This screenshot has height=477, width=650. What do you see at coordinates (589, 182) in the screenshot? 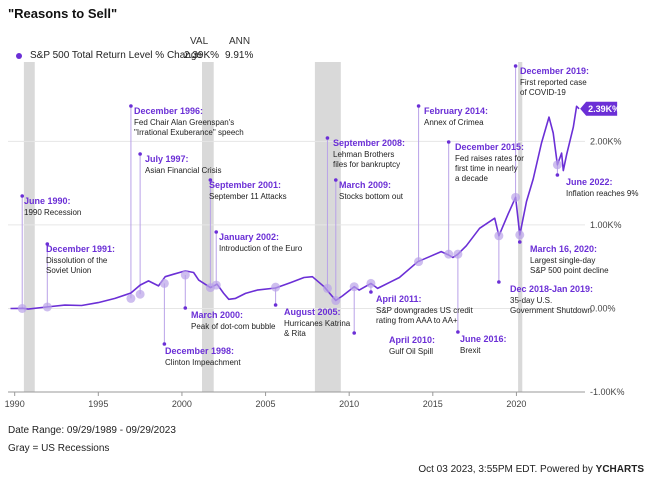
I see `annotation-title: June 2022:` at bounding box center [589, 182].